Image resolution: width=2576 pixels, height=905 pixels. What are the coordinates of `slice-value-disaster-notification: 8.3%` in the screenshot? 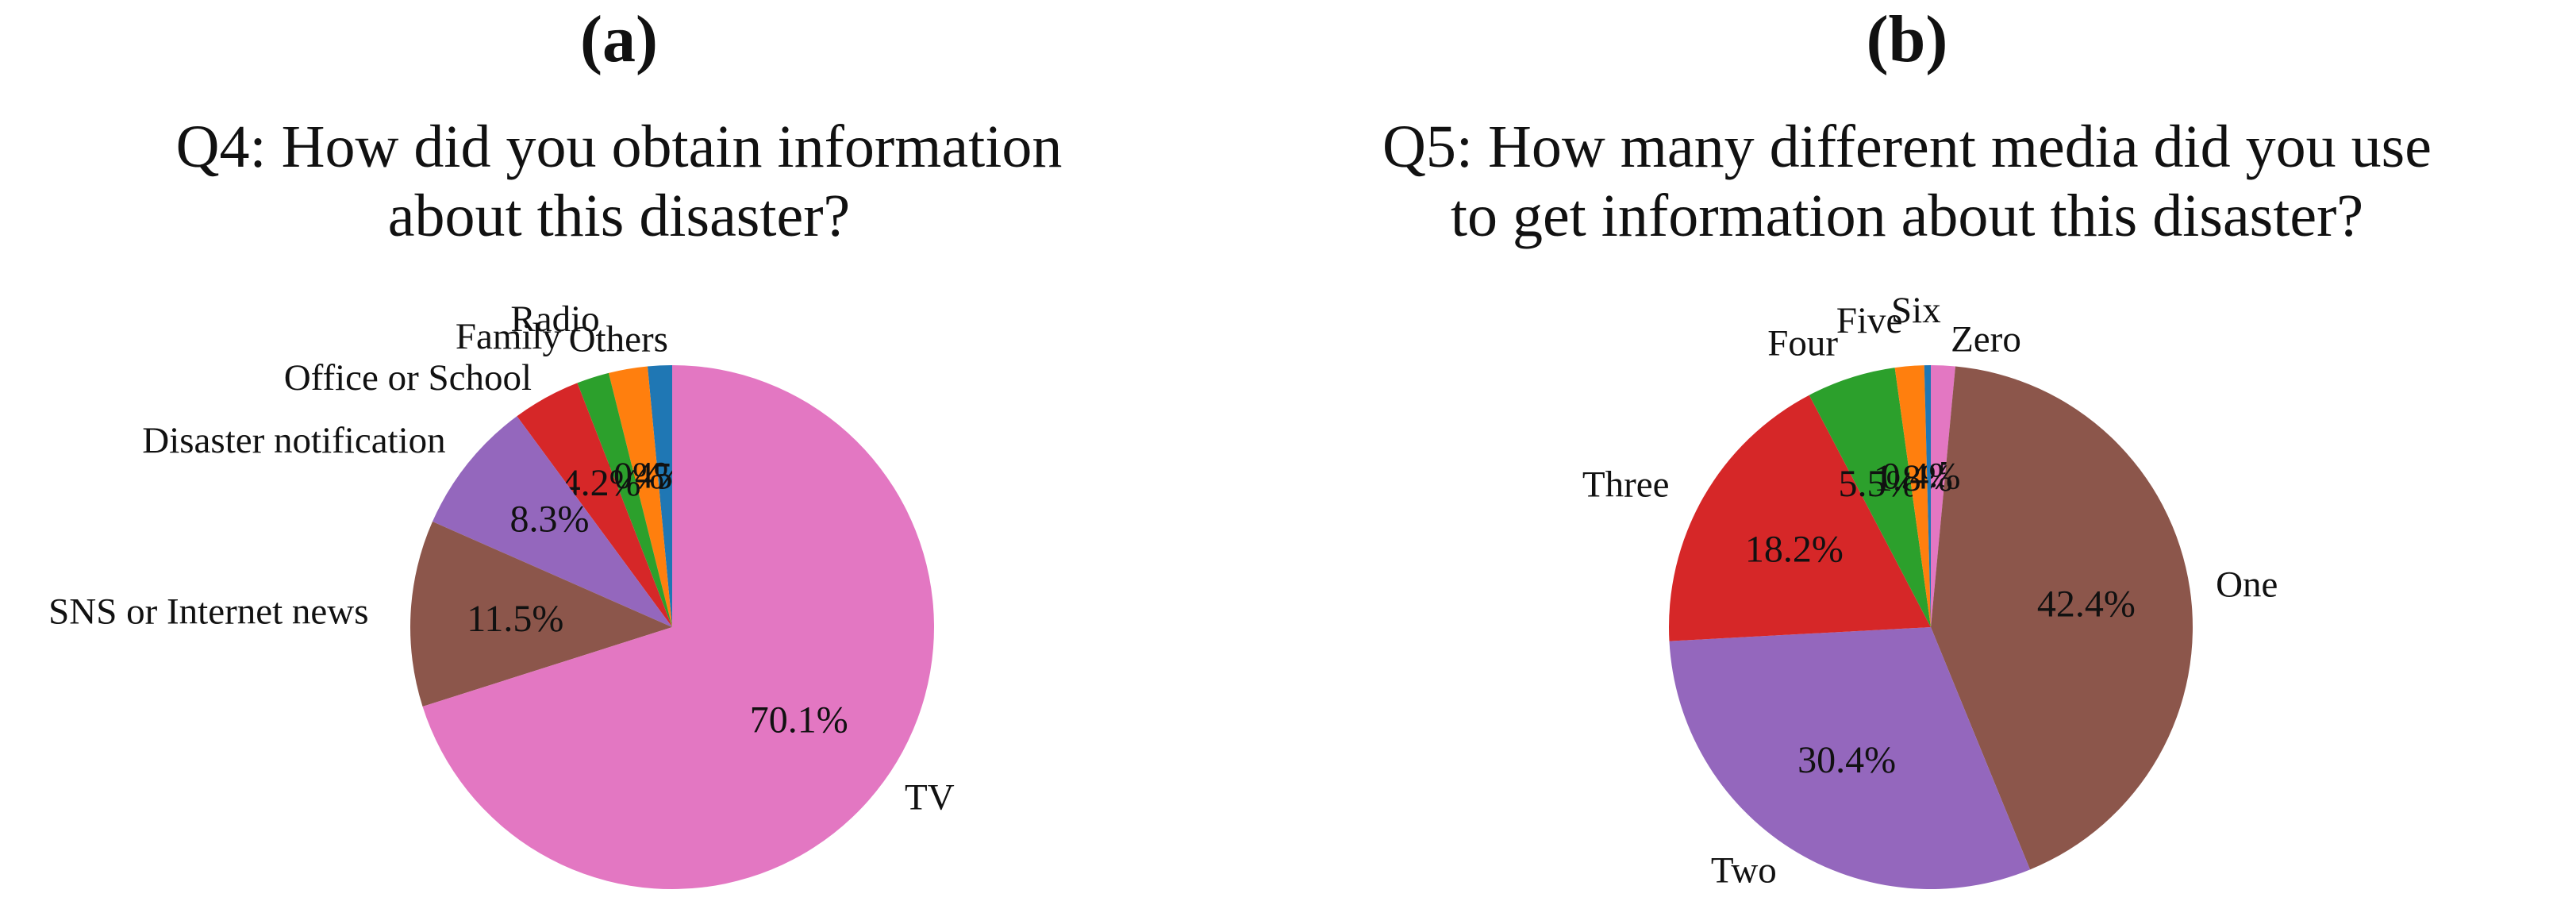 It's located at (550, 520).